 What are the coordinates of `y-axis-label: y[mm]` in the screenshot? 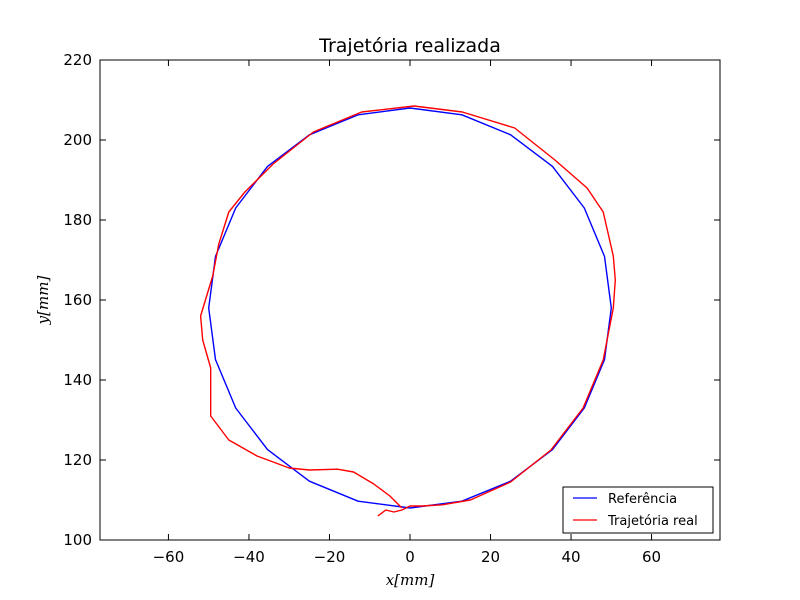 It's located at (43, 301).